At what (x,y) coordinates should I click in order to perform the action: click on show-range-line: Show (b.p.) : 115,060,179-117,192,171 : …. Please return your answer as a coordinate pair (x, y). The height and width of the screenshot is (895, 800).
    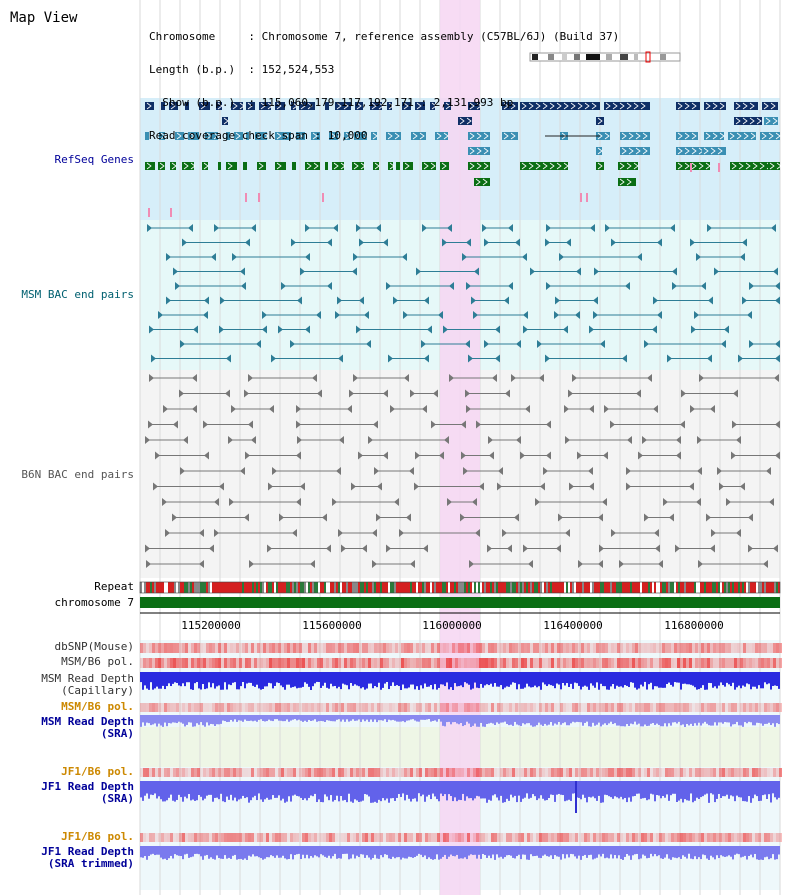
    Looking at the image, I should click on (331, 102).